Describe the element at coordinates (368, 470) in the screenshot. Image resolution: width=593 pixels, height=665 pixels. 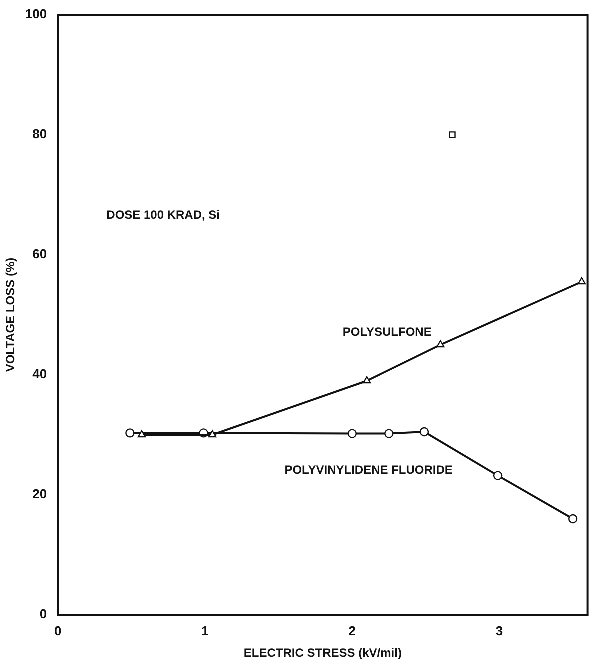
I see `series-label: POLYVINYLIDENE FLUORIDE` at that location.